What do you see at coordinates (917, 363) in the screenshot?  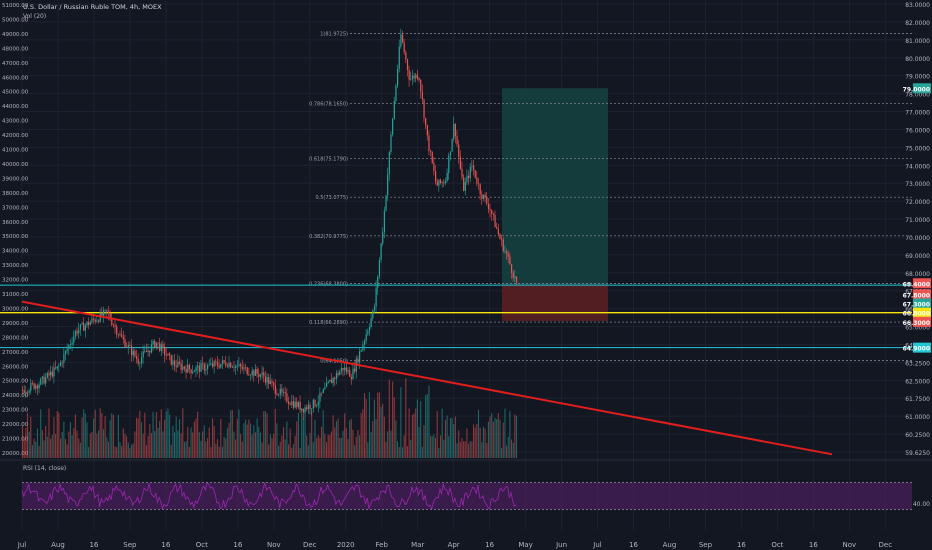 I see `y-tick-label: 63.2500` at bounding box center [917, 363].